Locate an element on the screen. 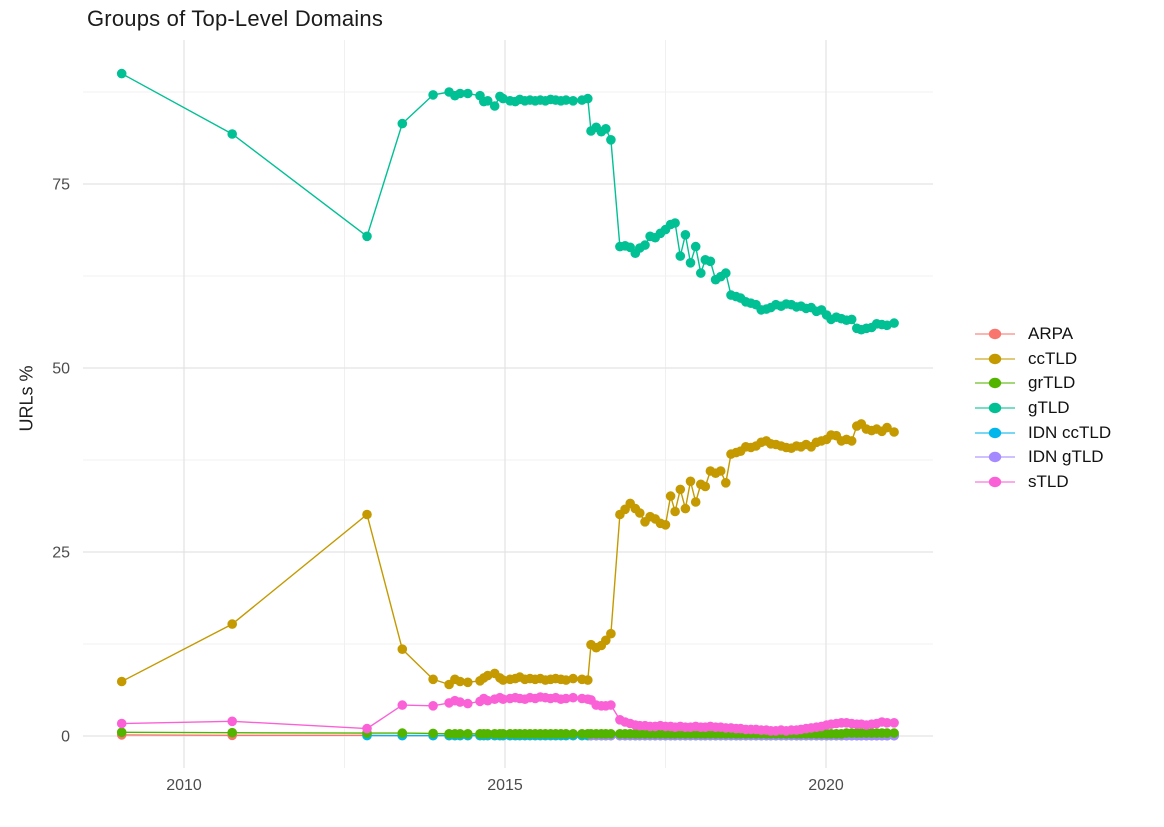  legend-label-gtld: gTLD is located at coordinates (1049, 408).